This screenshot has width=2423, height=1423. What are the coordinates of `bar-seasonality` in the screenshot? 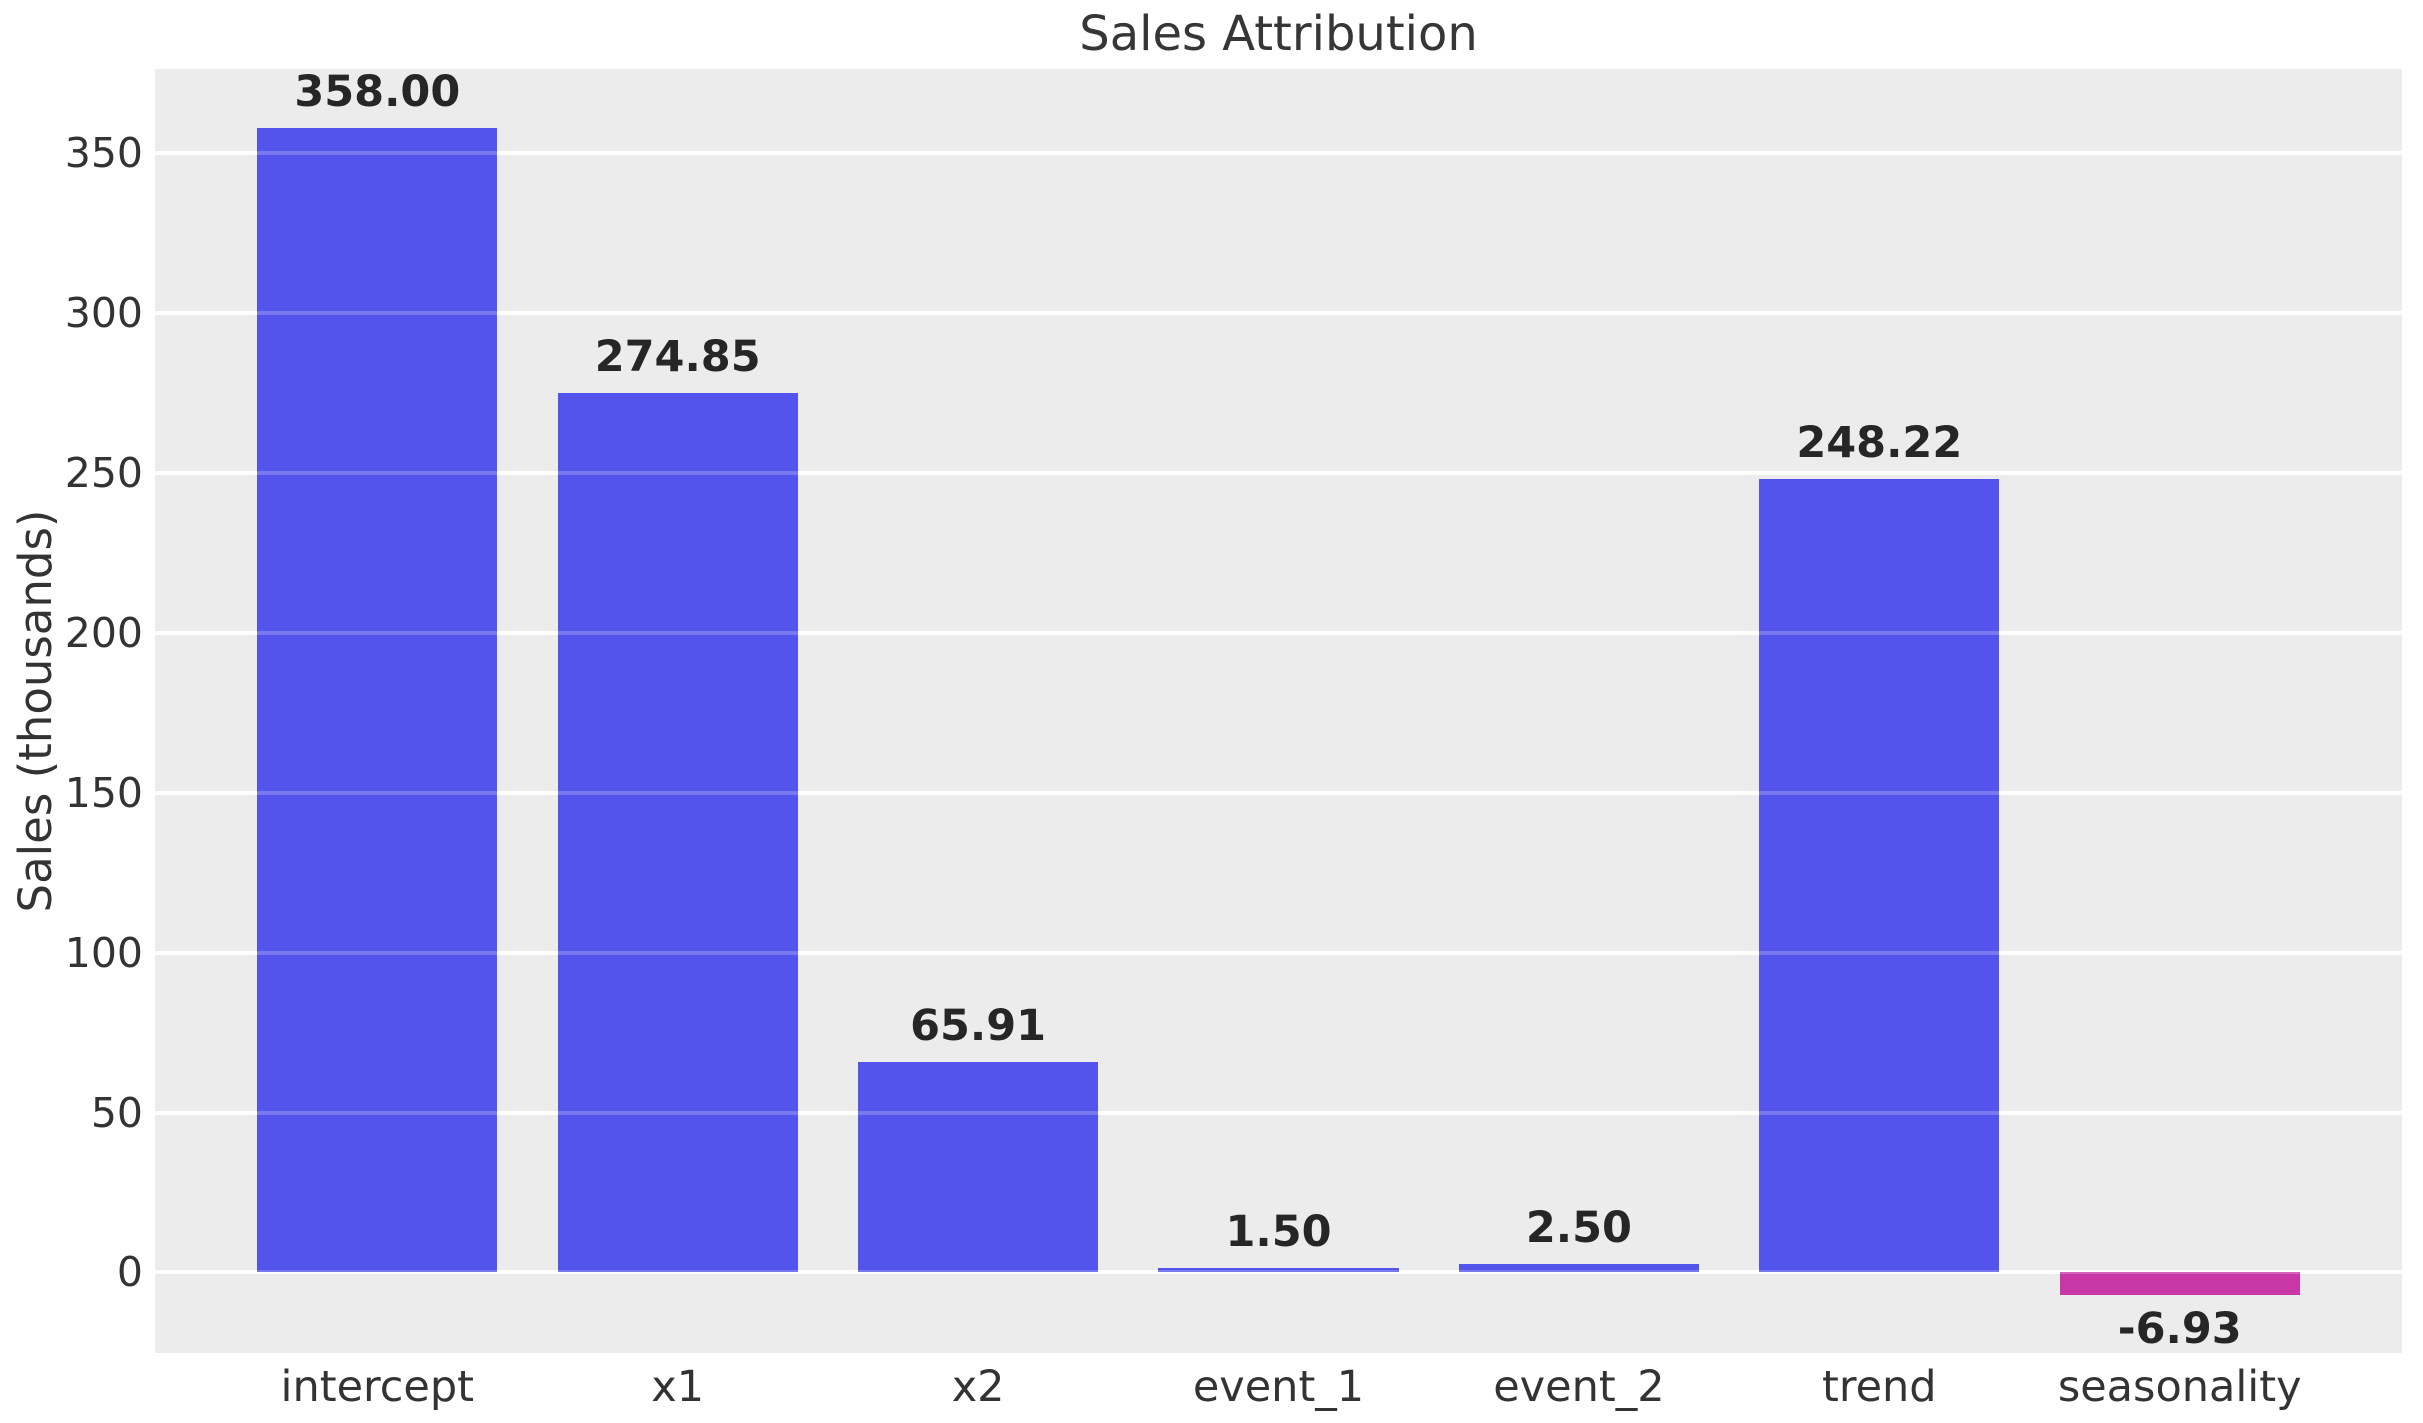 It's located at (2179, 1283).